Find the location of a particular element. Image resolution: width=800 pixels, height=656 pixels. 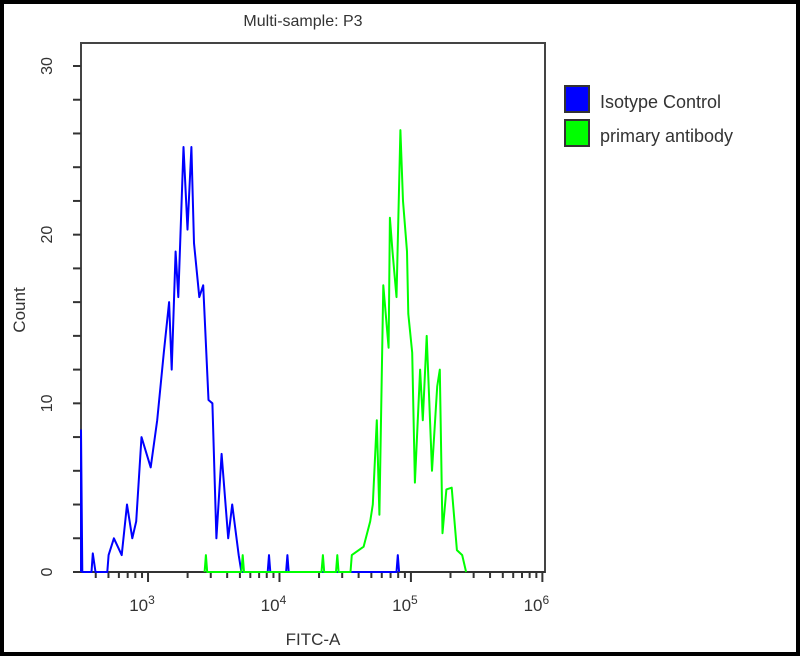

chart-title: Multi-sample: P3 is located at coordinates (302, 21).